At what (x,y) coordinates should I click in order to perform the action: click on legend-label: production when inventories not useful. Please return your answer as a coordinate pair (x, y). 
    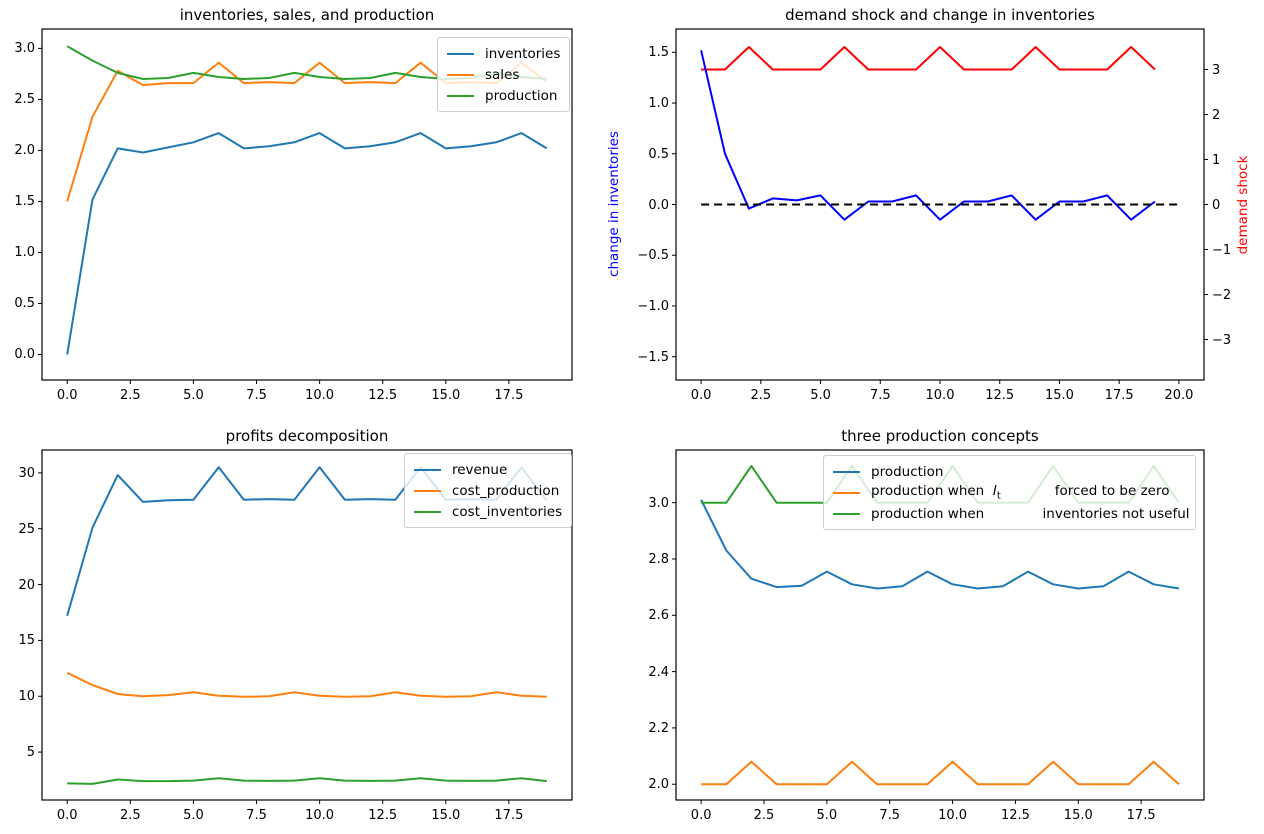
    Looking at the image, I should click on (1030, 514).